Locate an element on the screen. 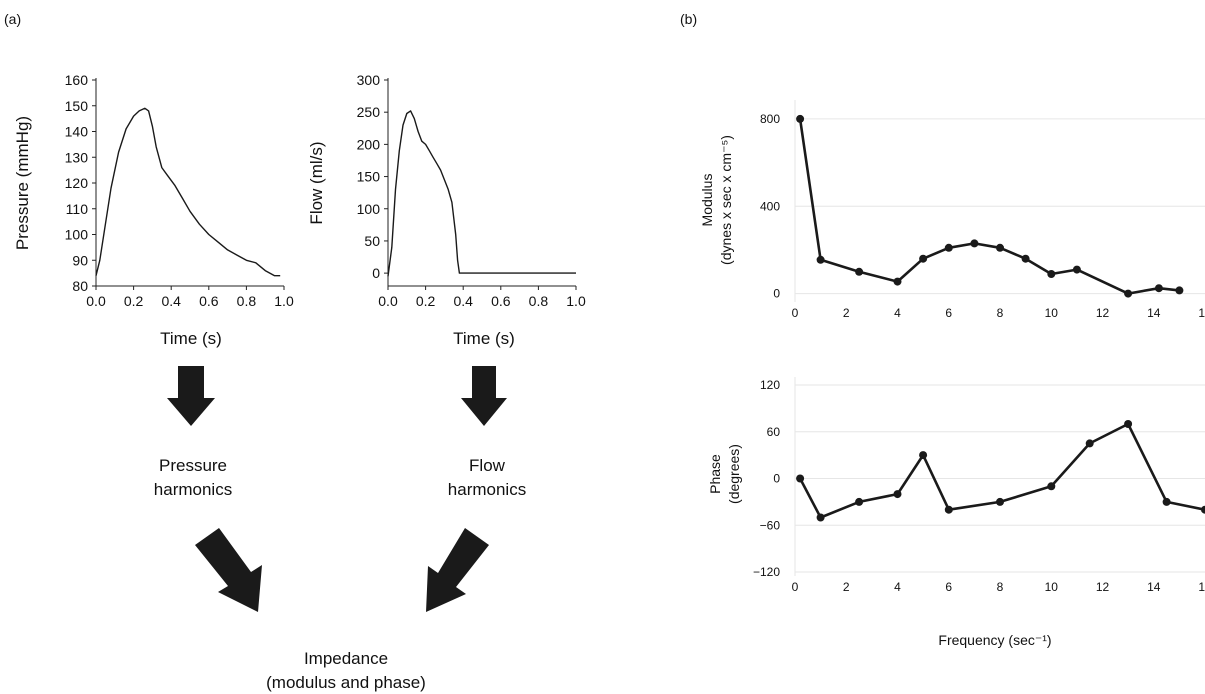 The image size is (1205, 694). pressure-y-tick-label: 130 is located at coordinates (77, 157).